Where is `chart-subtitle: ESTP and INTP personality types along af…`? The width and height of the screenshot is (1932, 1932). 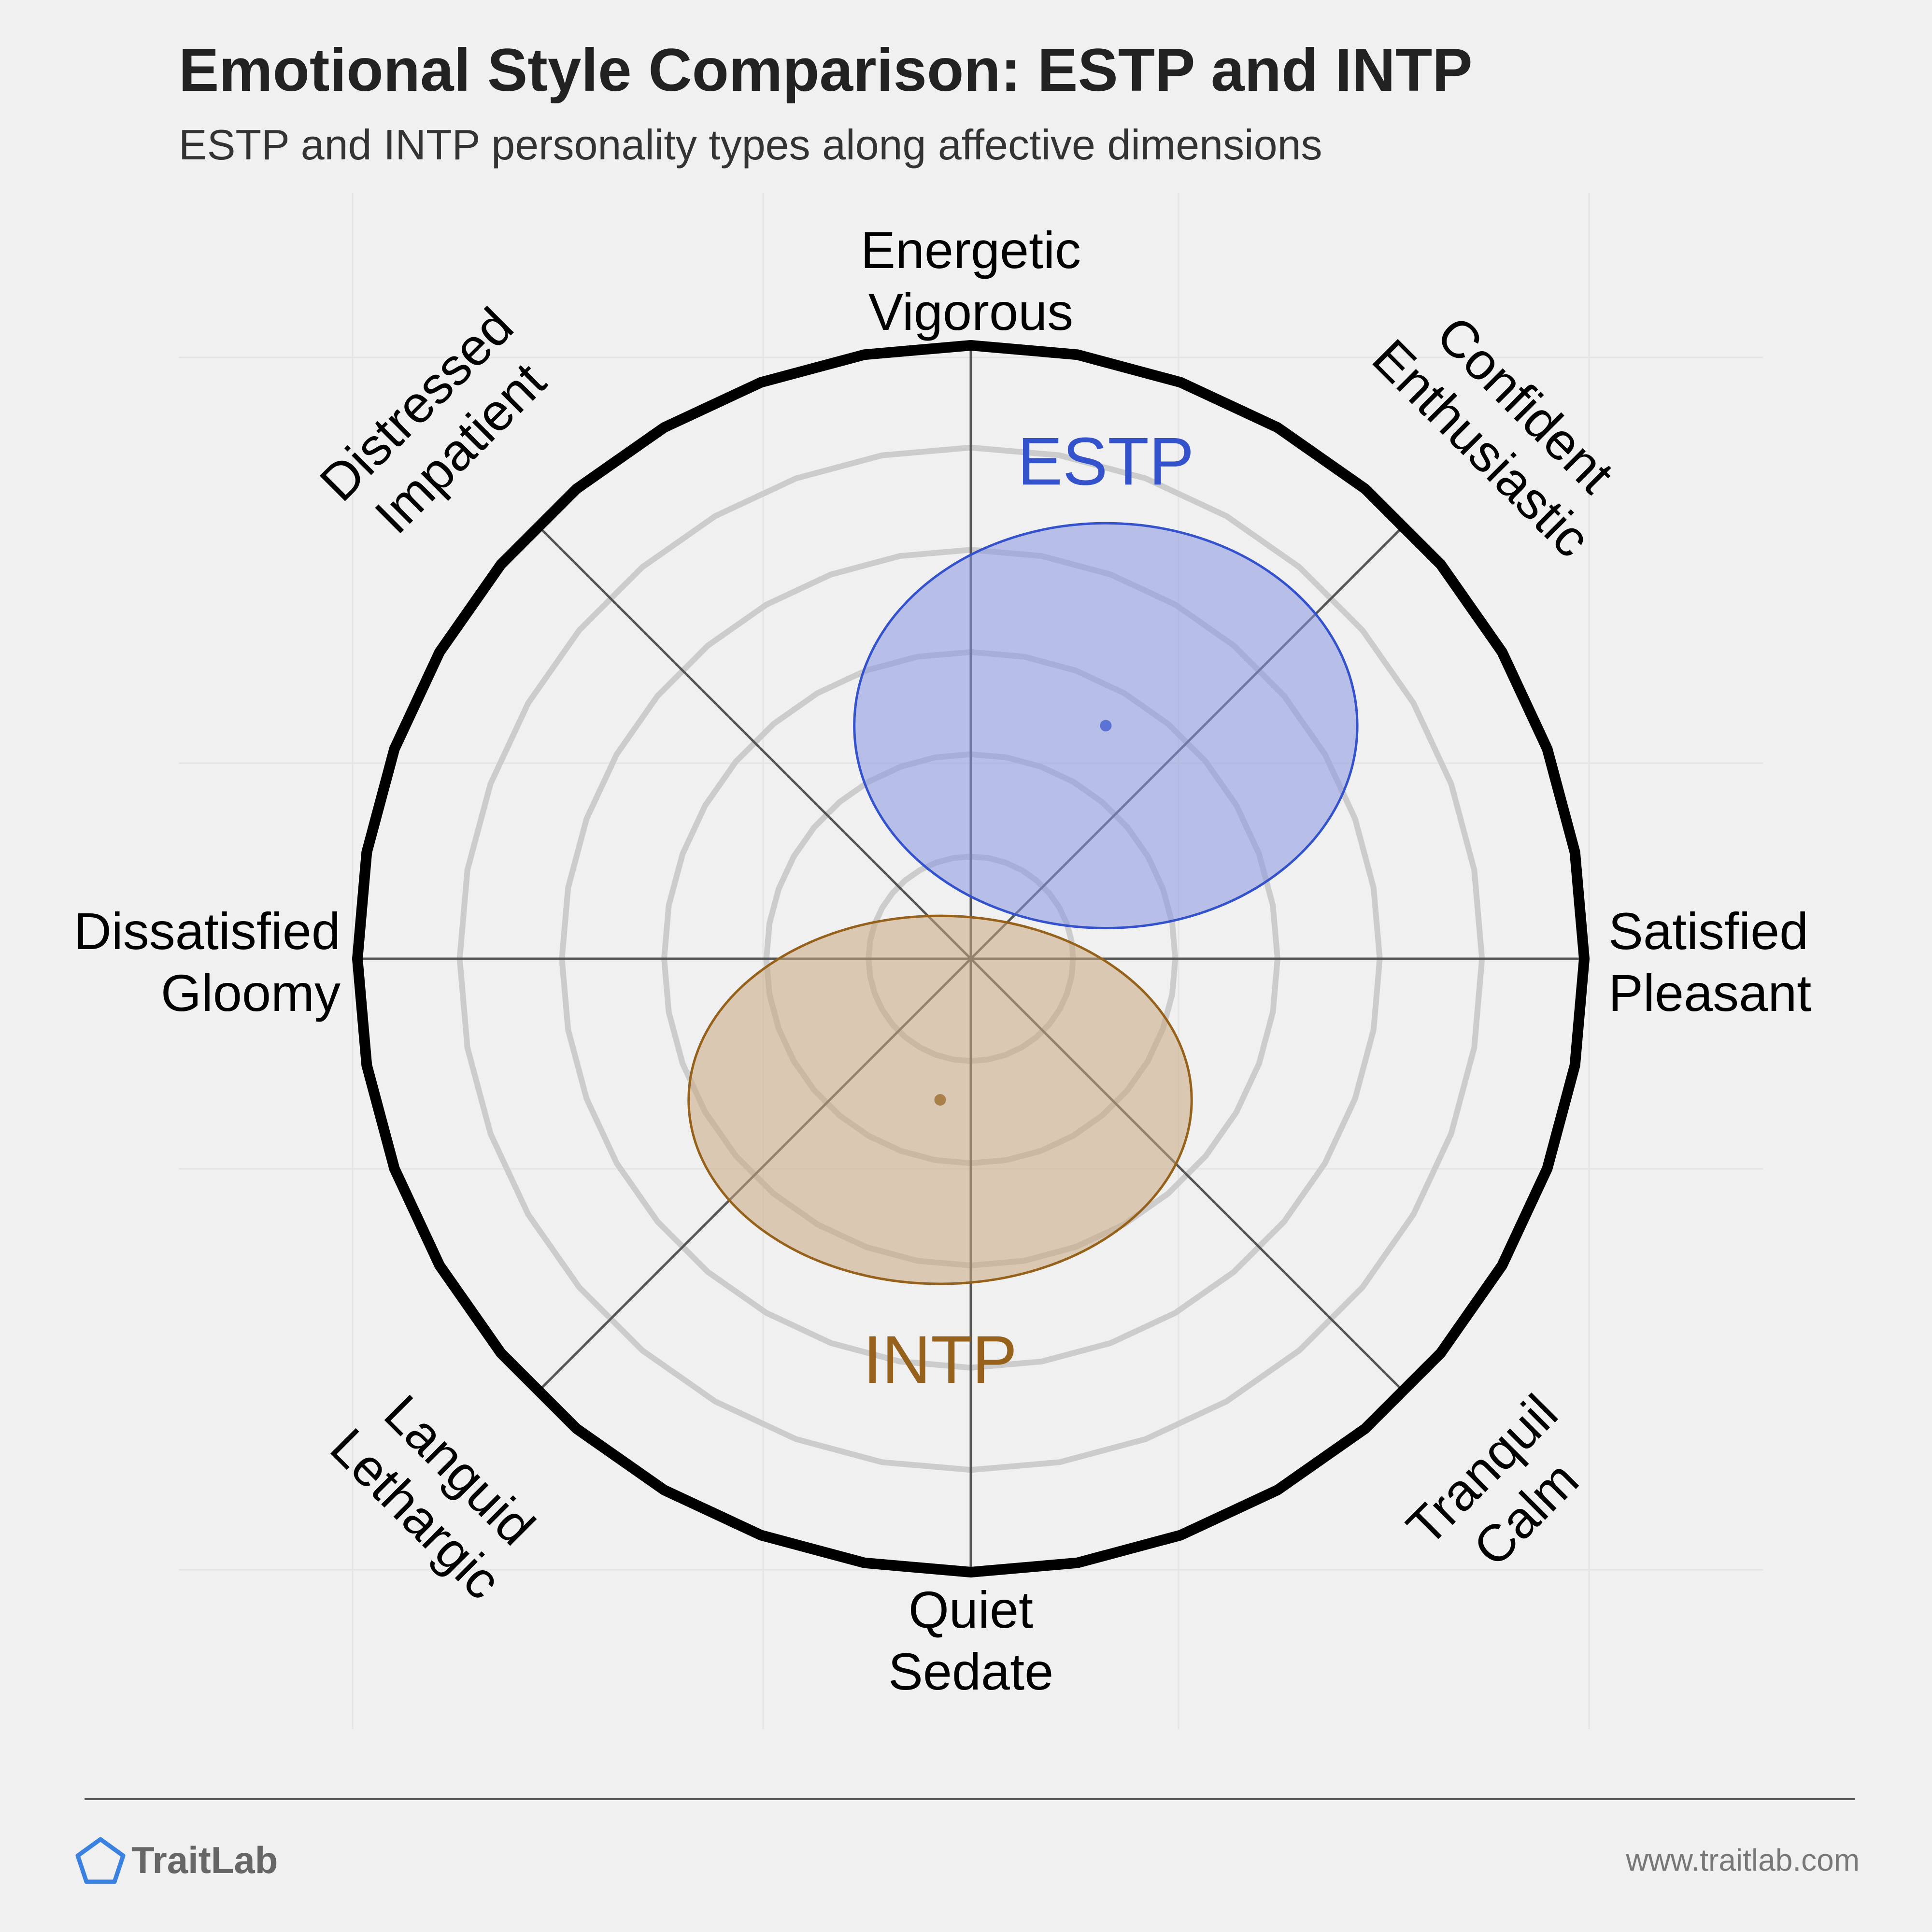
chart-subtitle: ESTP and INTP personality types along af… is located at coordinates (750, 145).